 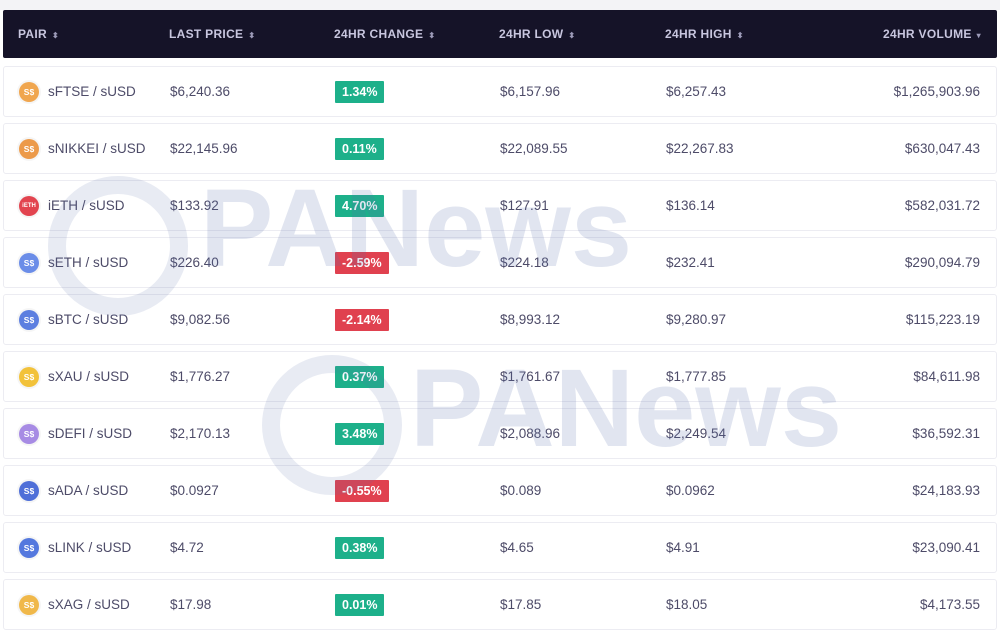 What do you see at coordinates (696, 376) in the screenshot?
I see `24hr-high: $1,777.85` at bounding box center [696, 376].